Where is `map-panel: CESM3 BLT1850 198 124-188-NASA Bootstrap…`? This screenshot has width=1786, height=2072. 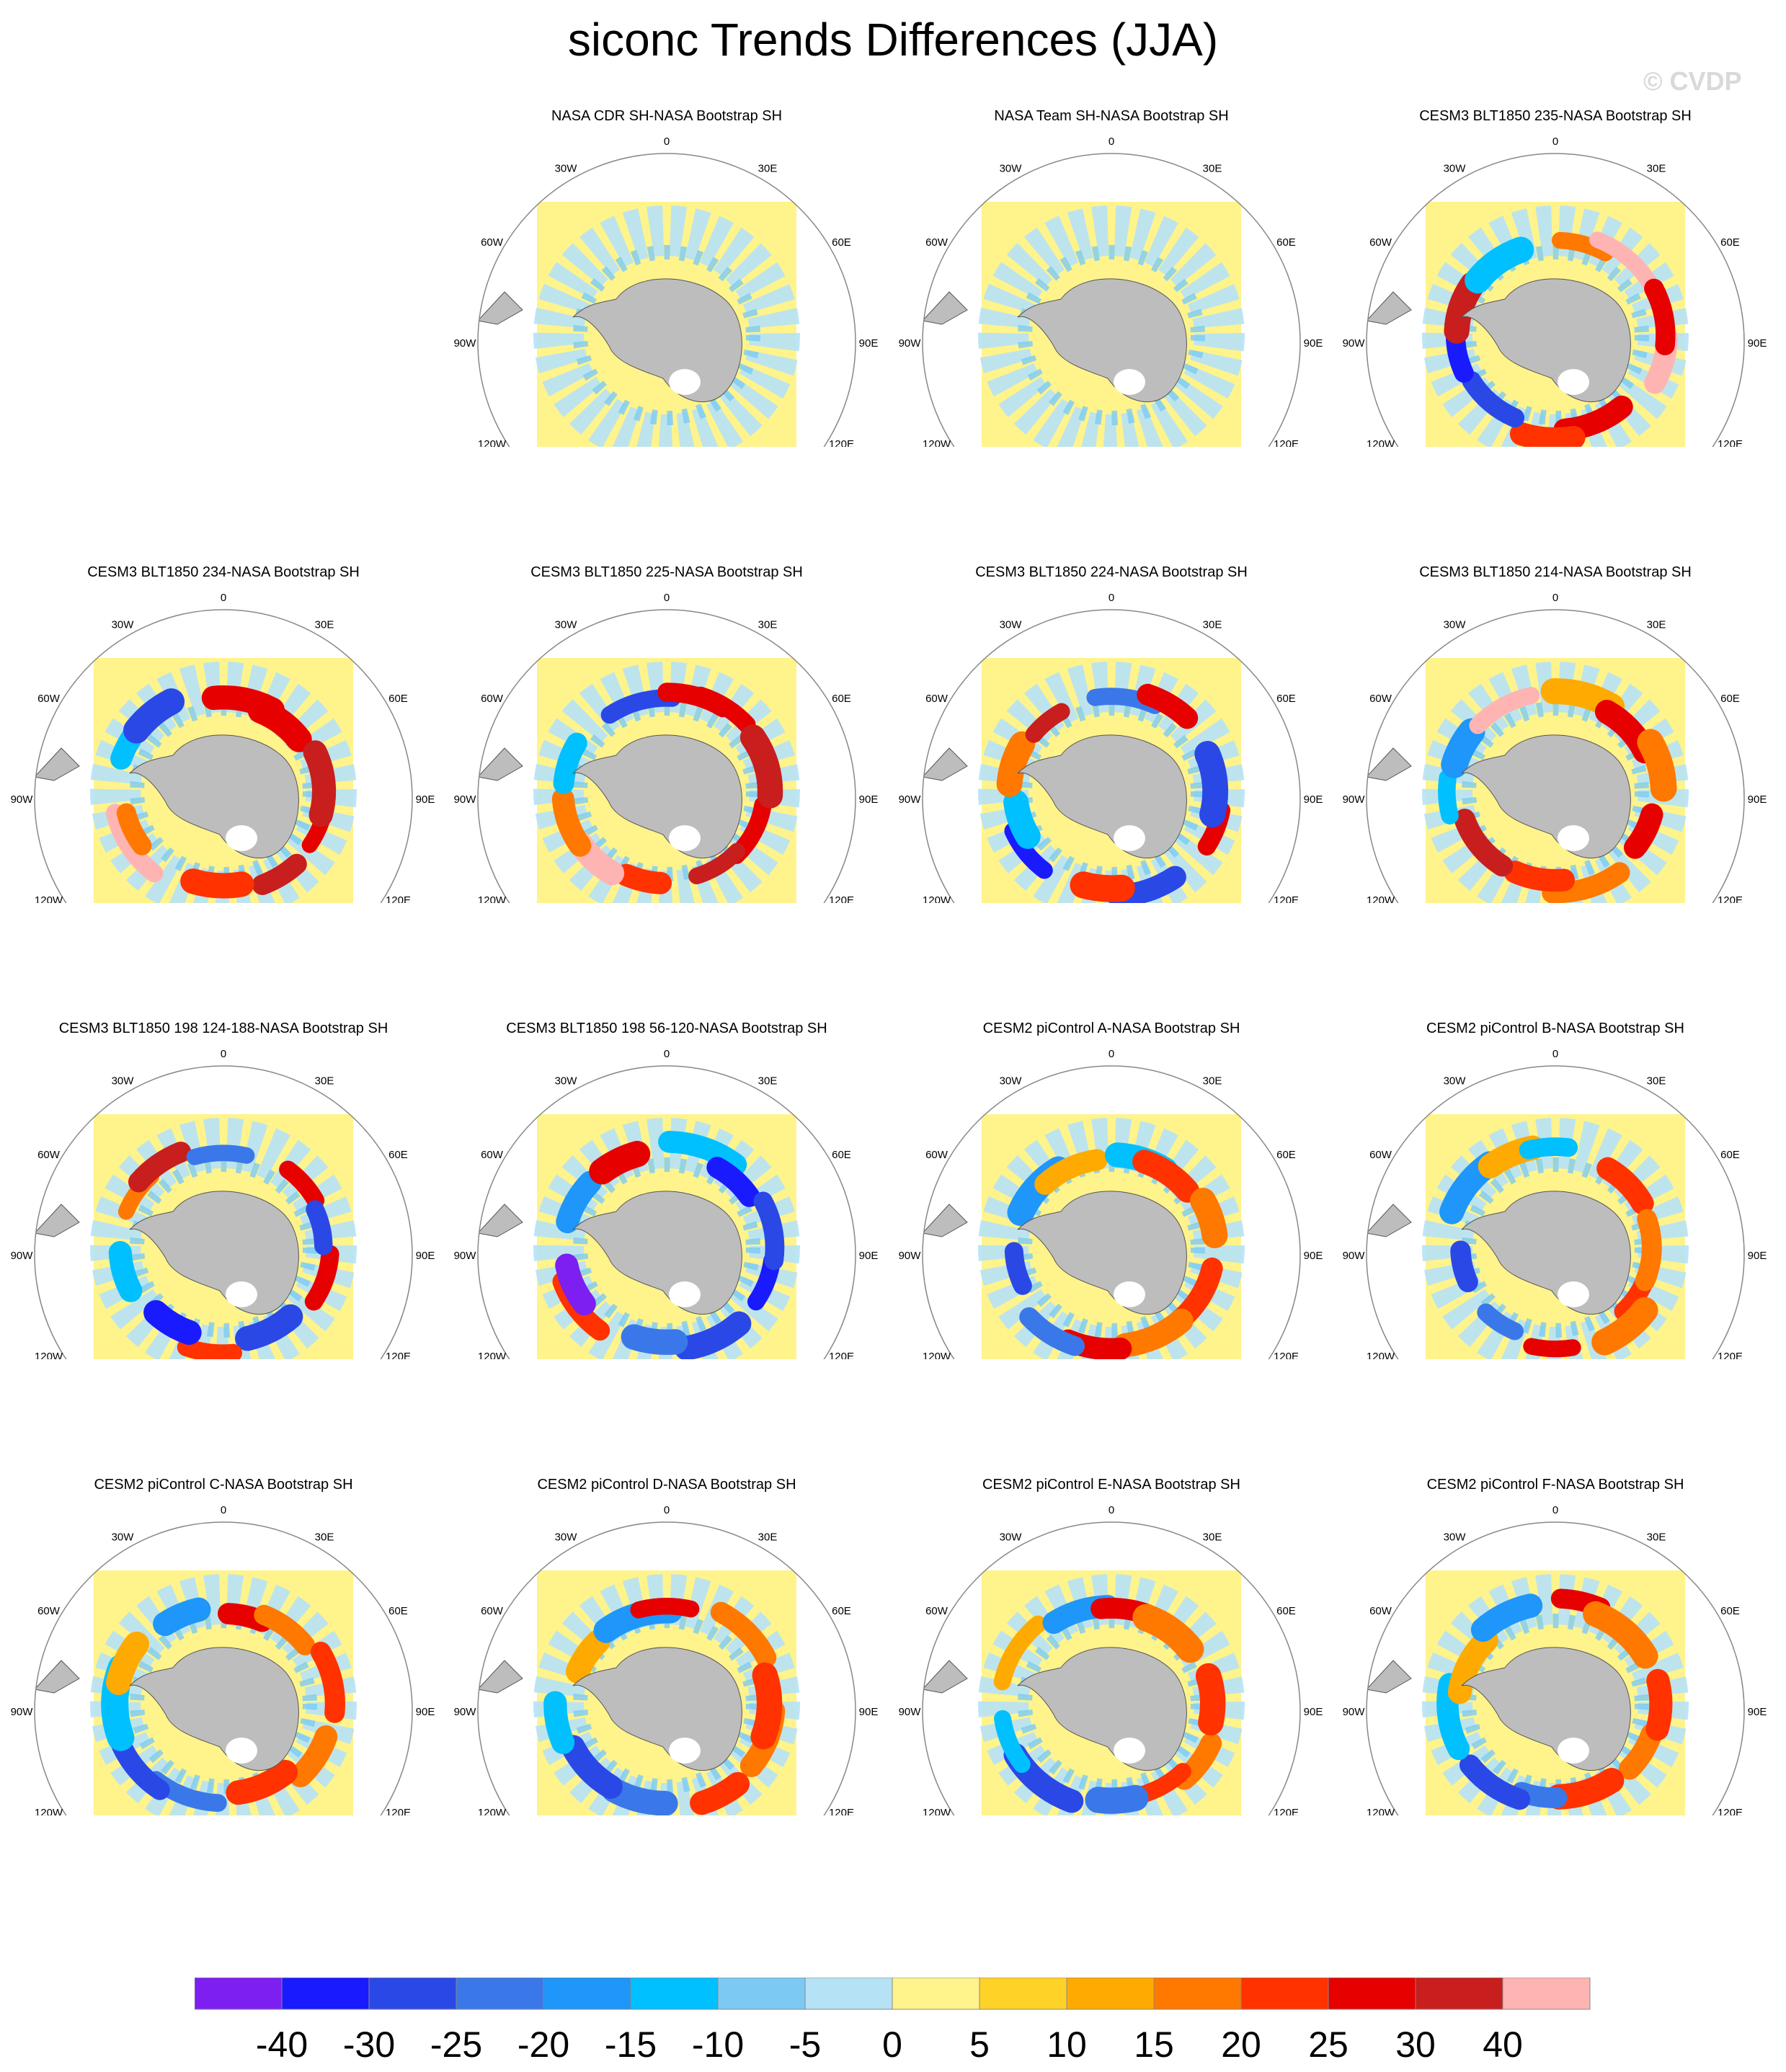 map-panel: CESM3 BLT1850 198 124-188-NASA Bootstrap… is located at coordinates (223, 1135).